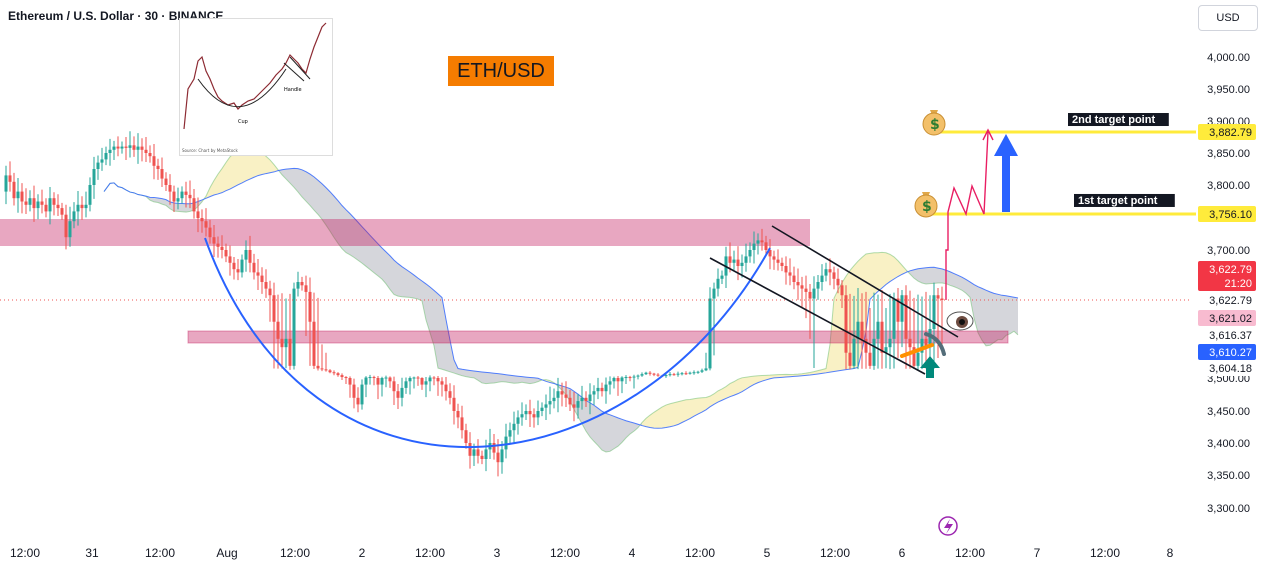 The height and width of the screenshot is (567, 1261). Describe the element at coordinates (1227, 300) in the screenshot. I see `prev-price-tag: 3,622.79` at that location.